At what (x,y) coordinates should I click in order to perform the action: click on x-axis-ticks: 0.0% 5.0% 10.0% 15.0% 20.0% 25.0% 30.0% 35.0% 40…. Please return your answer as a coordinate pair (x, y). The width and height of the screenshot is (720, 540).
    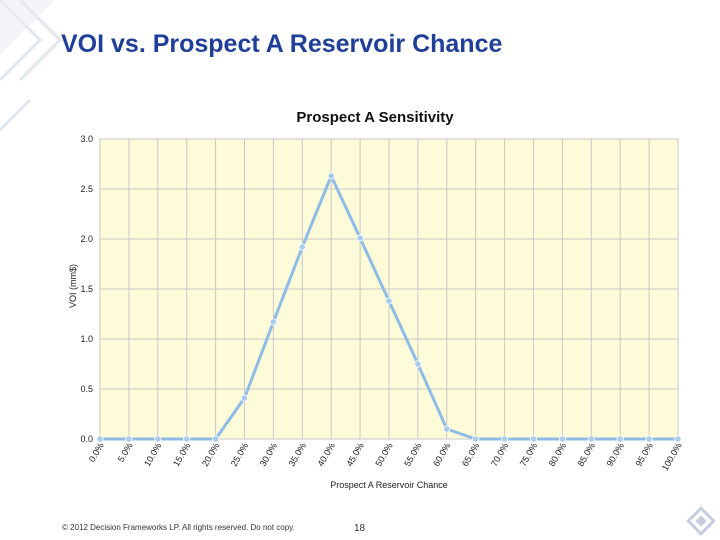
    Looking at the image, I should click on (385, 456).